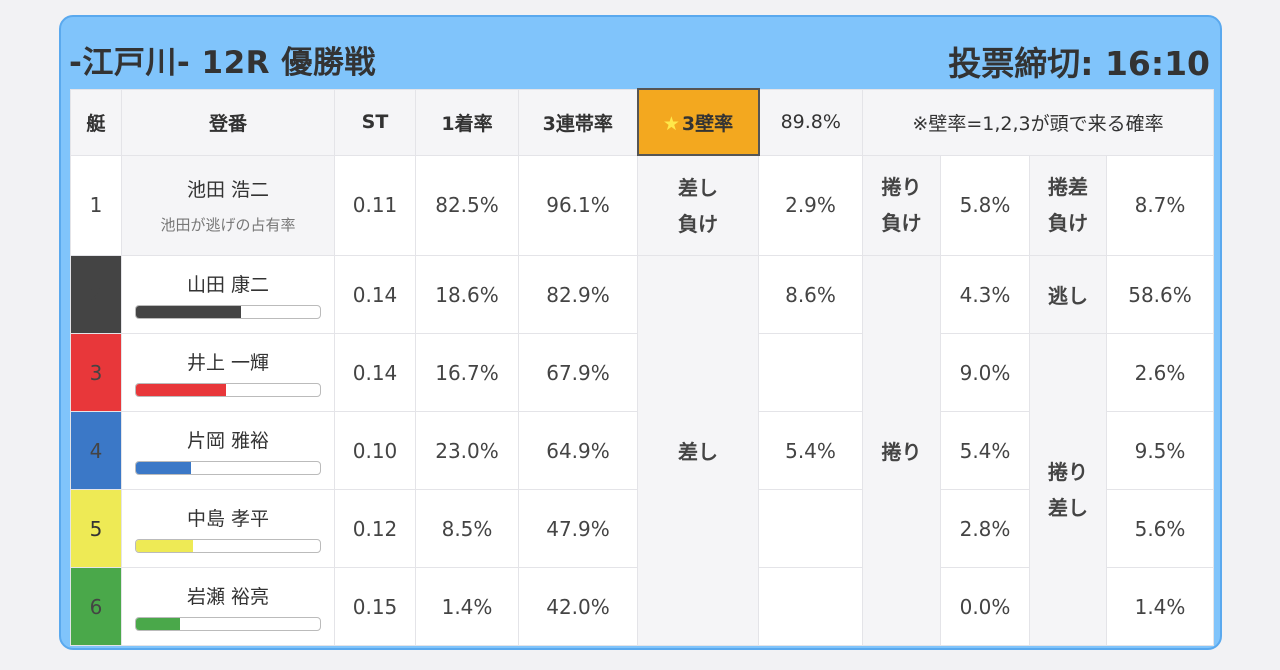 This screenshot has width=1280, height=670. Describe the element at coordinates (810, 205) in the screenshot. I see `sashi-make-value: 2.9%` at that location.